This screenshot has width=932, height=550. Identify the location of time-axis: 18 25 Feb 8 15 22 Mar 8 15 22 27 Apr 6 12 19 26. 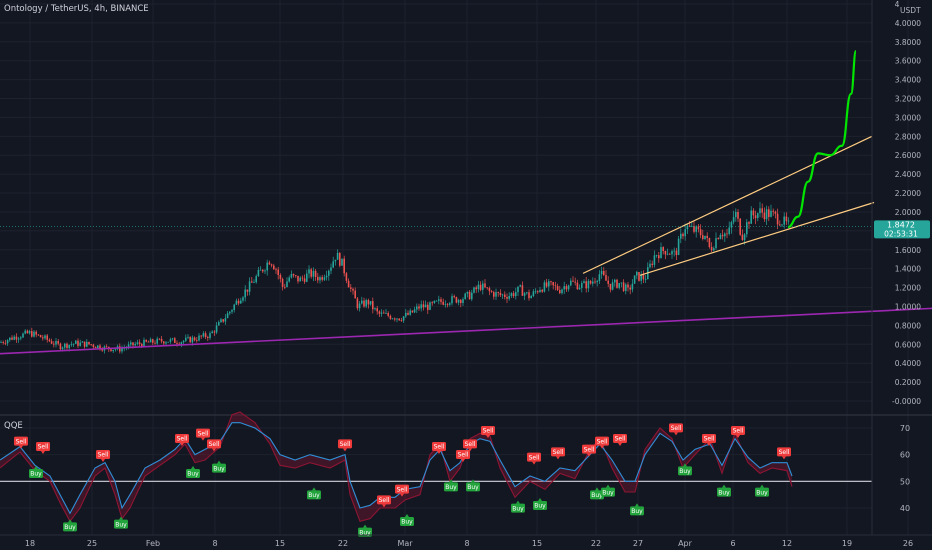
(466, 541).